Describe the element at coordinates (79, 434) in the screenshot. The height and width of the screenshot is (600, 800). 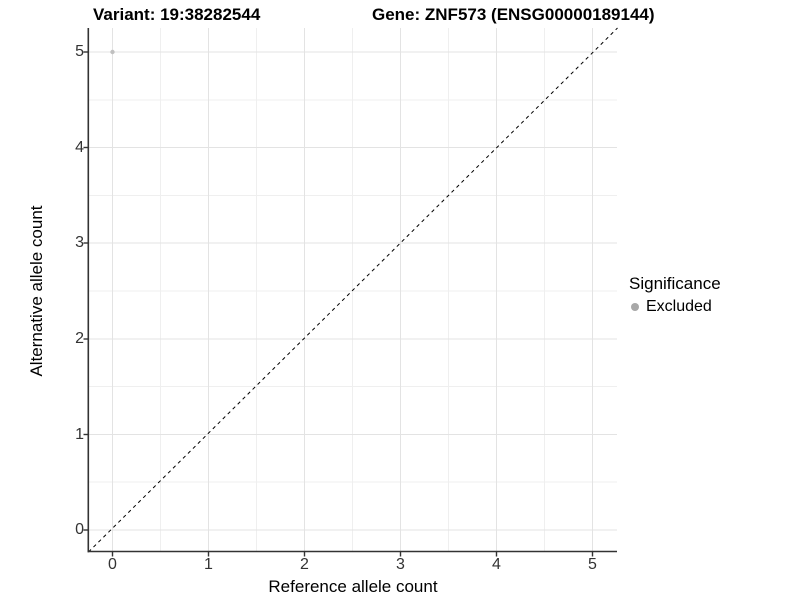
I see `y-tick-label: 1` at that location.